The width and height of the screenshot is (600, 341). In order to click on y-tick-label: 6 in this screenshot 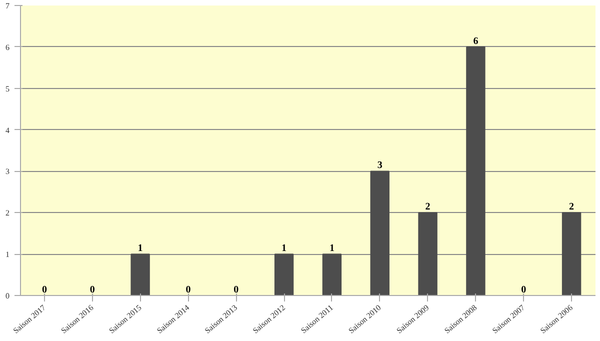, I will do `click(8, 47)`.